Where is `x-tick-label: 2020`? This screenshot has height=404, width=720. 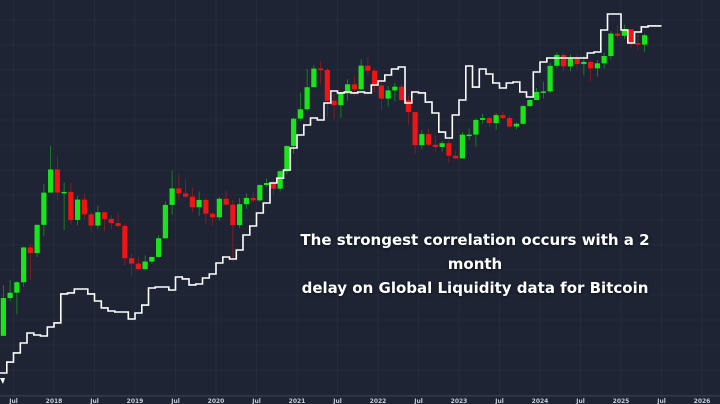 x-tick-label: 2020 is located at coordinates (216, 401).